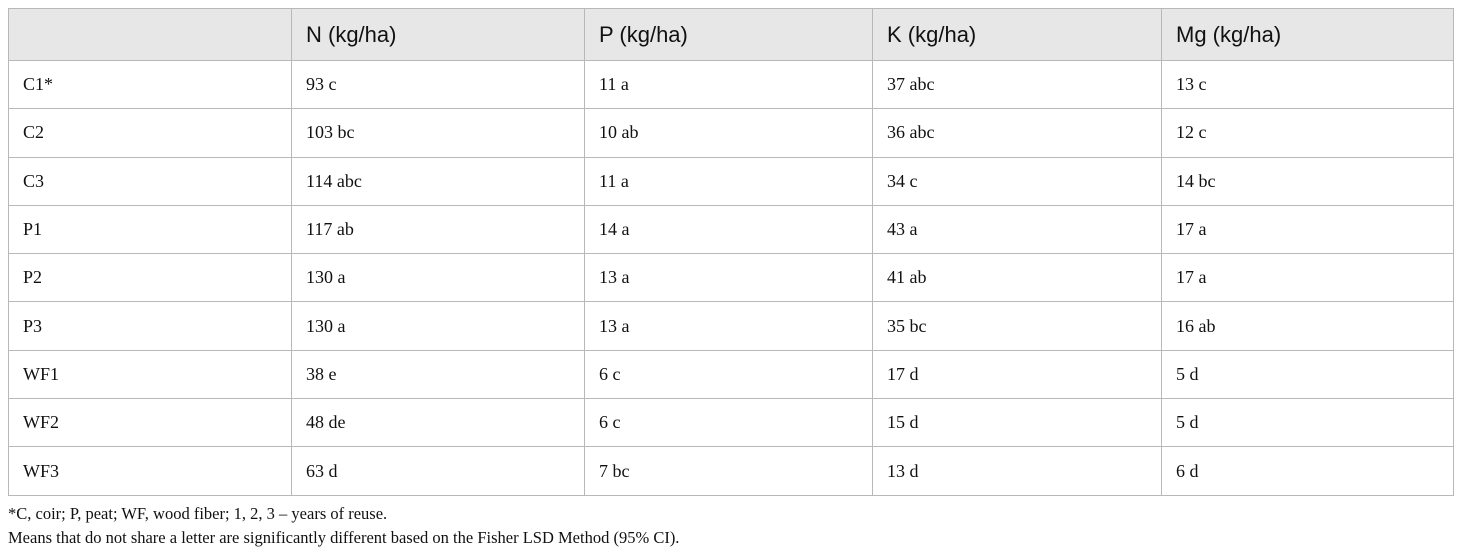  Describe the element at coordinates (150, 34) in the screenshot. I see `header-cell` at that location.